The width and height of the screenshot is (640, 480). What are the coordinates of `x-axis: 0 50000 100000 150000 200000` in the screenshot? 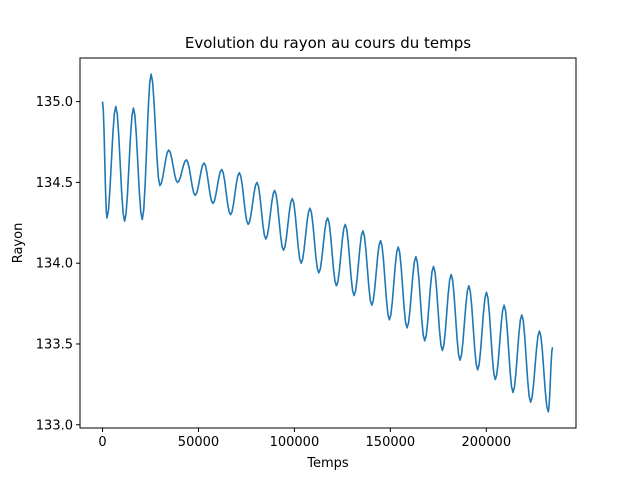 It's located at (304, 439).